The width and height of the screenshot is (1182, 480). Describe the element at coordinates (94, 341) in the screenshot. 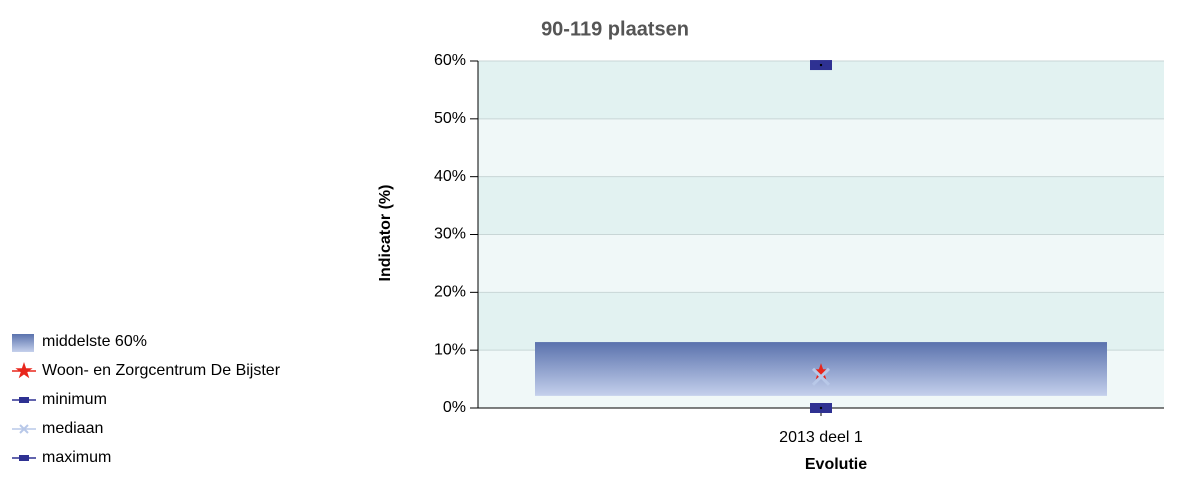

I see `legend-label: middelste 60%` at that location.